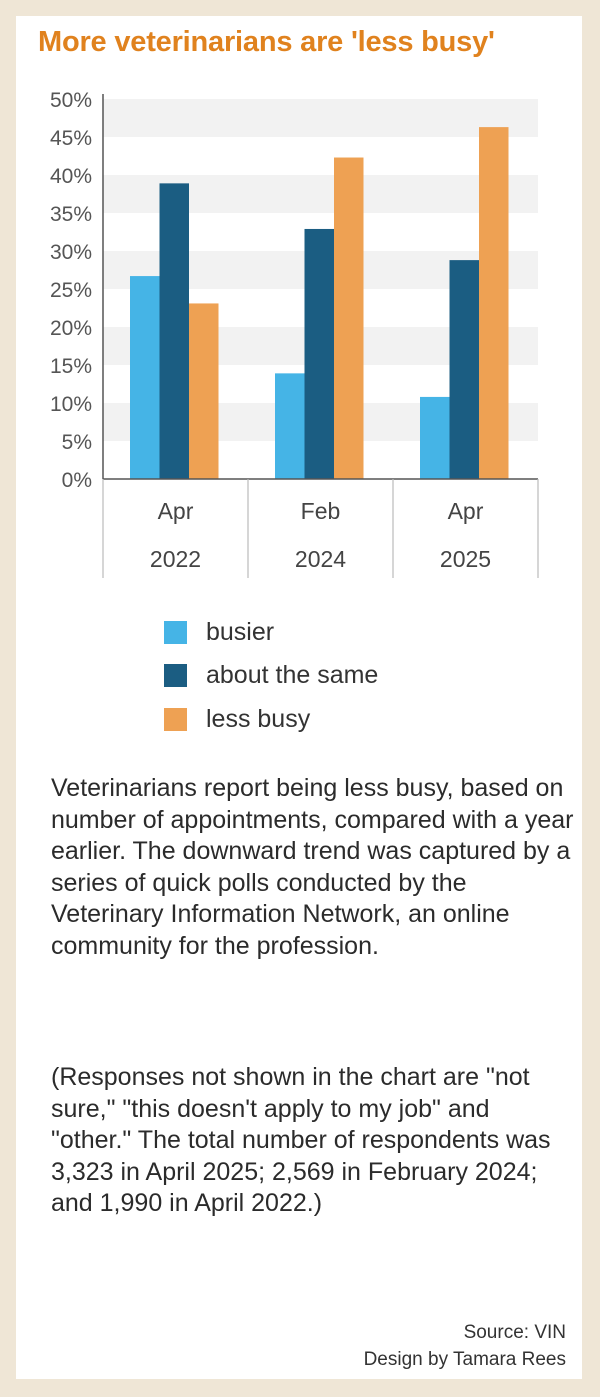 Image resolution: width=600 pixels, height=1397 pixels. I want to click on legend-item-about-the-same: about the same, so click(271, 674).